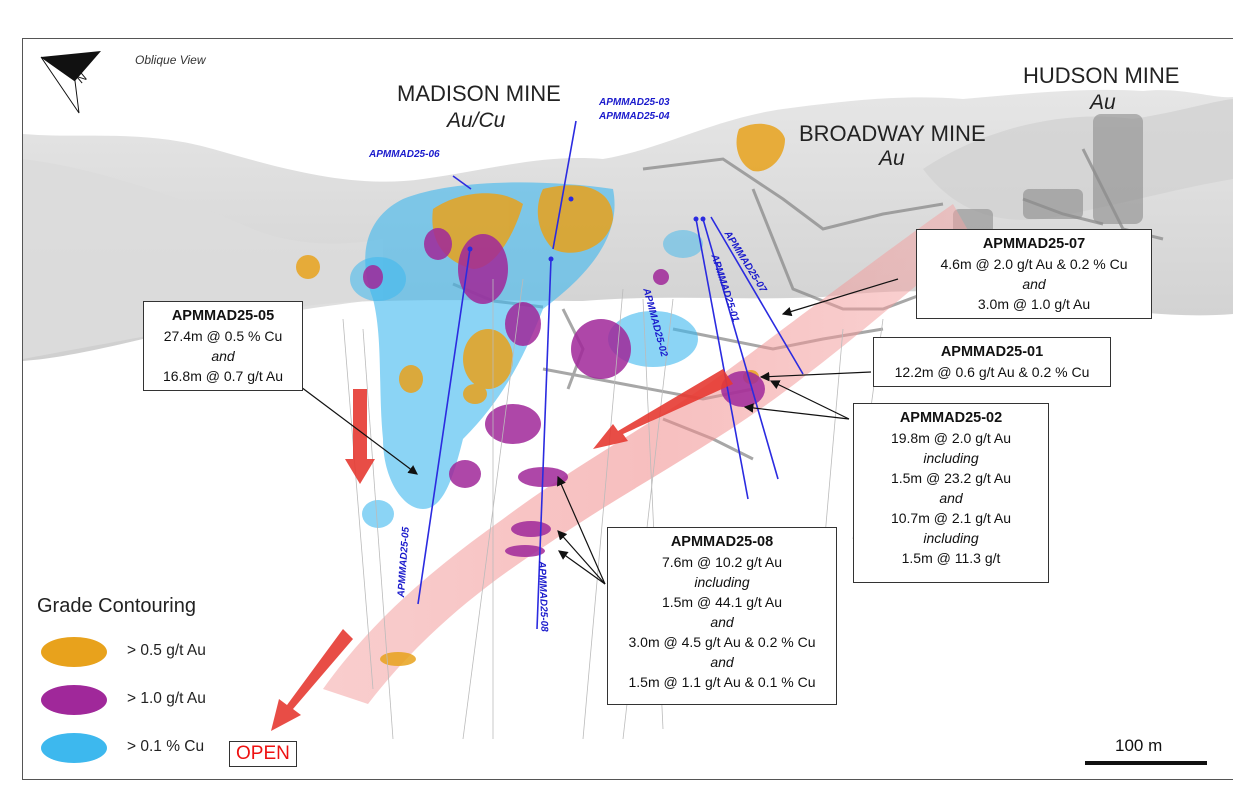 Image resolution: width=1233 pixels, height=789 pixels. Describe the element at coordinates (170, 60) in the screenshot. I see `view-label: Oblique View` at that location.